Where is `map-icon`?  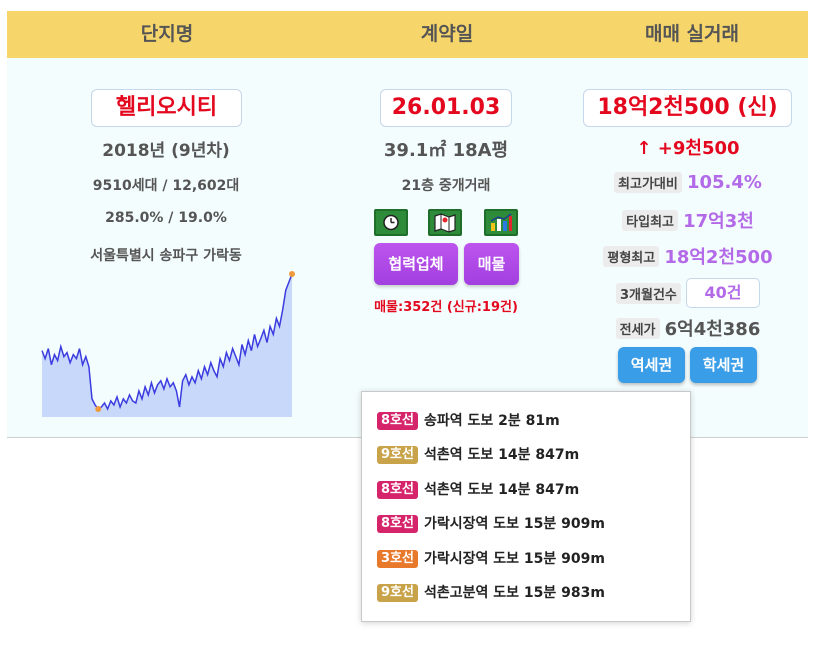
map-icon is located at coordinates (445, 222).